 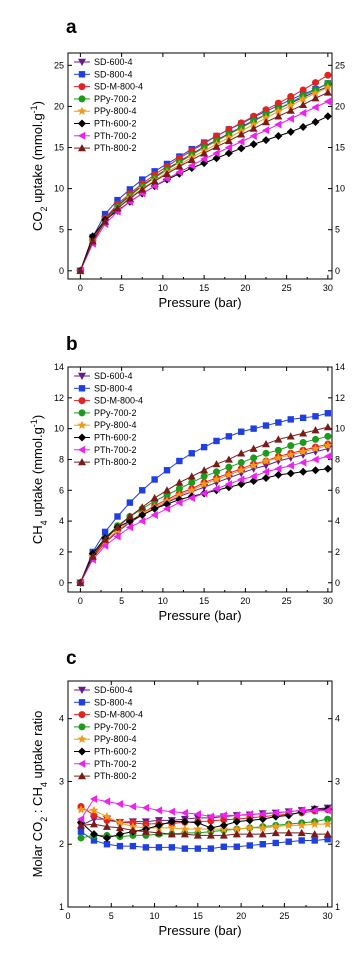 What do you see at coordinates (61, 230) in the screenshot?
I see `y-tick-label: 5` at bounding box center [61, 230].